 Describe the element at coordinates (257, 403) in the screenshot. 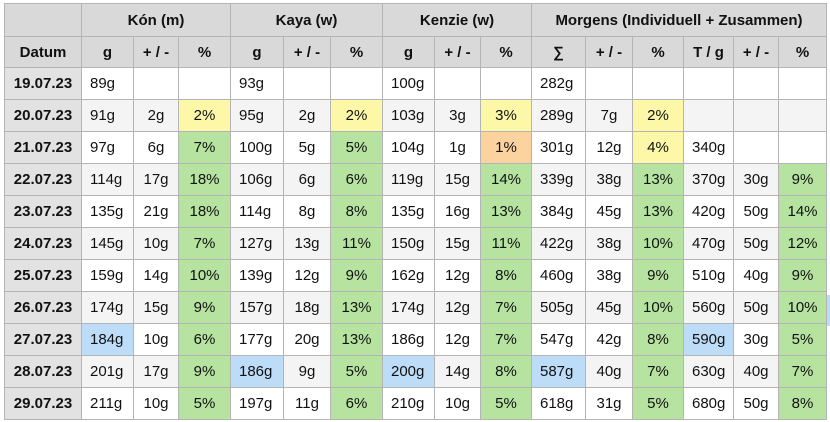

I see `weight-cell: 197g` at that location.